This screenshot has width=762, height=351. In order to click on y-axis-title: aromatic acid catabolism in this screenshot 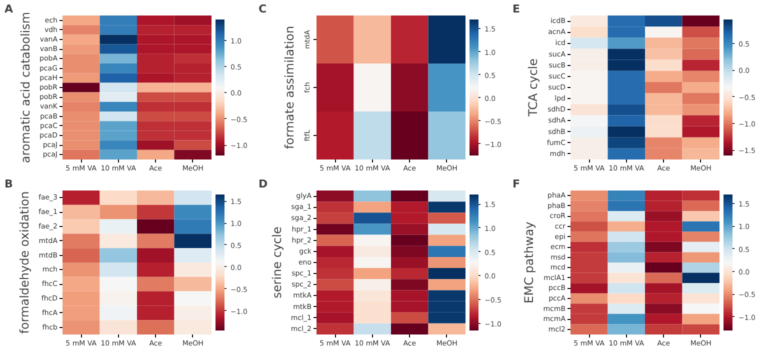, I will do `click(25, 88)`.